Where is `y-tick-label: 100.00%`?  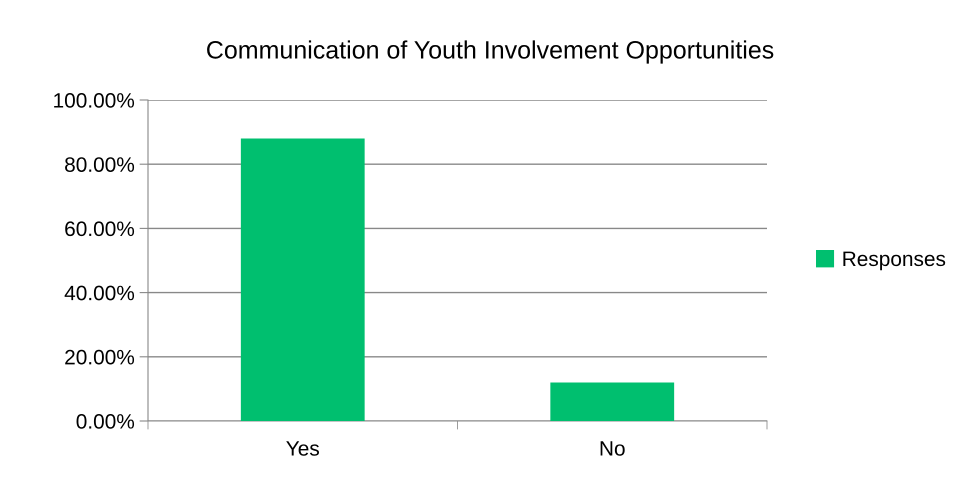 y-tick-label: 100.00% is located at coordinates (94, 100).